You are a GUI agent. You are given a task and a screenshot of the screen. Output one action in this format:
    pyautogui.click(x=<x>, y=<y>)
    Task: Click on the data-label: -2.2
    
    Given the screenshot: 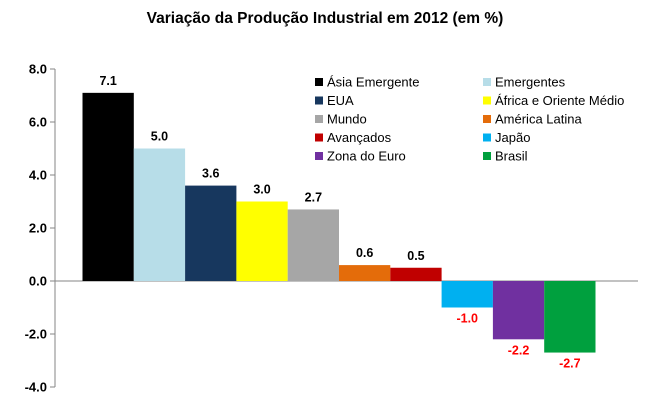 What is the action you would take?
    pyautogui.click(x=519, y=350)
    